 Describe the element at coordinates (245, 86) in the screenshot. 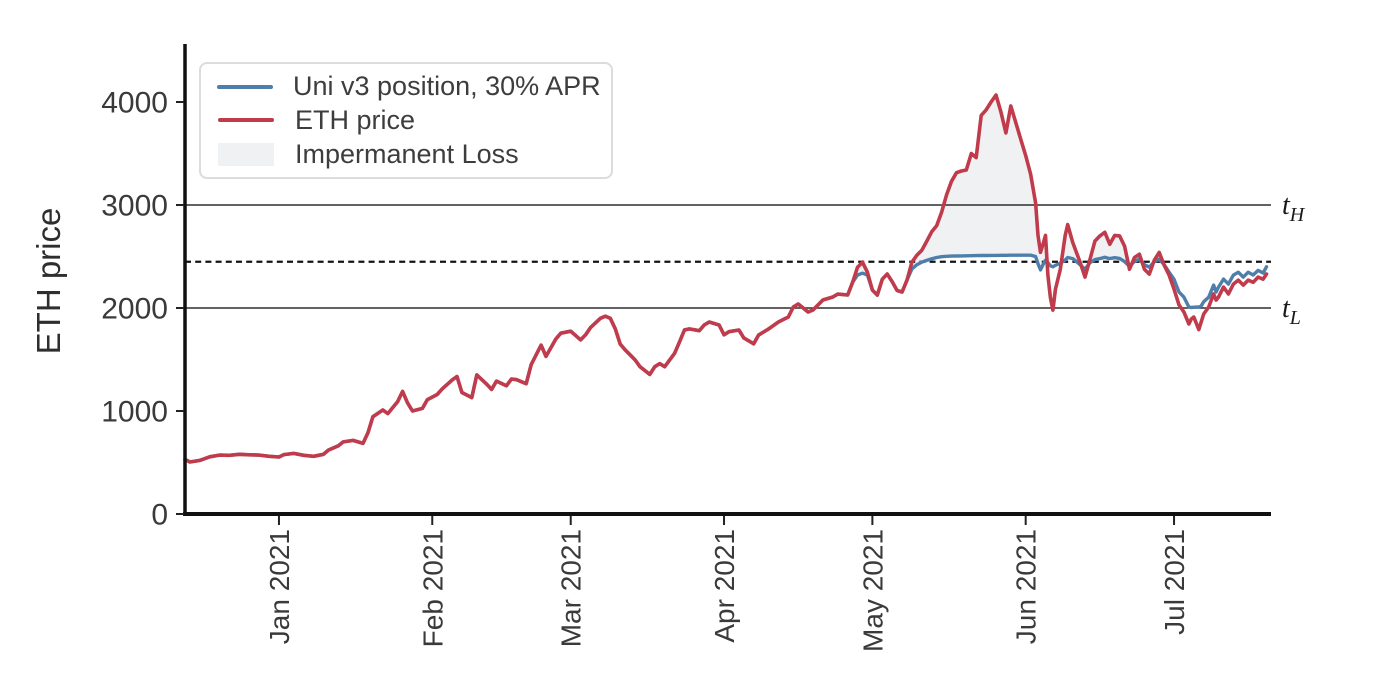

I see `uni-v3-line-swatch` at that location.